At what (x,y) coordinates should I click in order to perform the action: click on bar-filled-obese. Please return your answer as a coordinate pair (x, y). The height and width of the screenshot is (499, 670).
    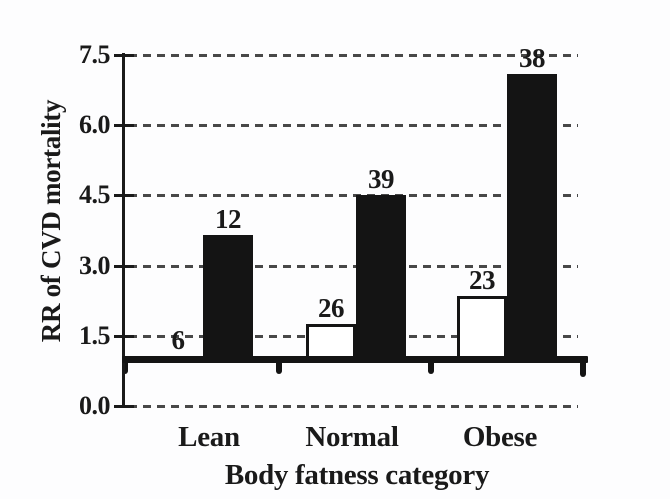
    Looking at the image, I should click on (532, 218).